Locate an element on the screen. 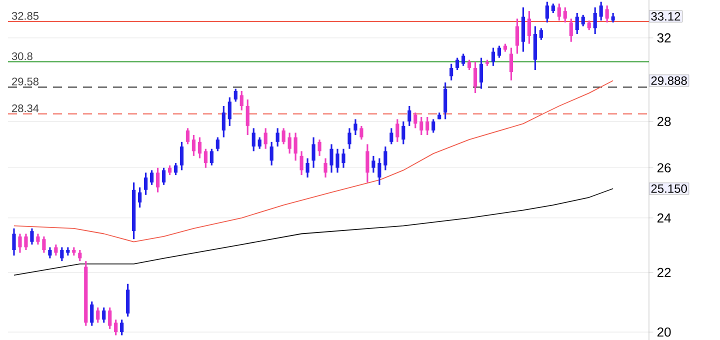 The image size is (720, 340). y-tick-label: 22 is located at coordinates (664, 272).